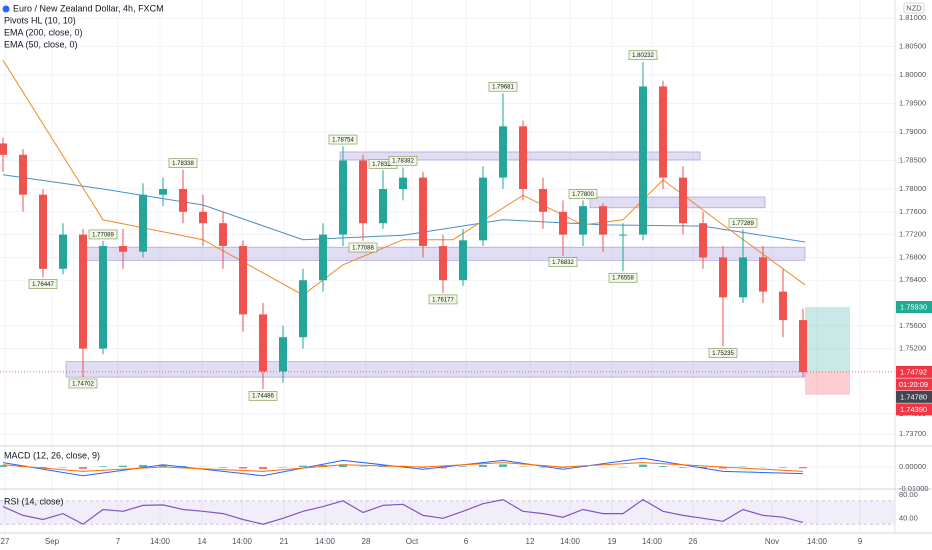 The width and height of the screenshot is (932, 550). I want to click on y-tick-label: 0.00000, so click(912, 466).